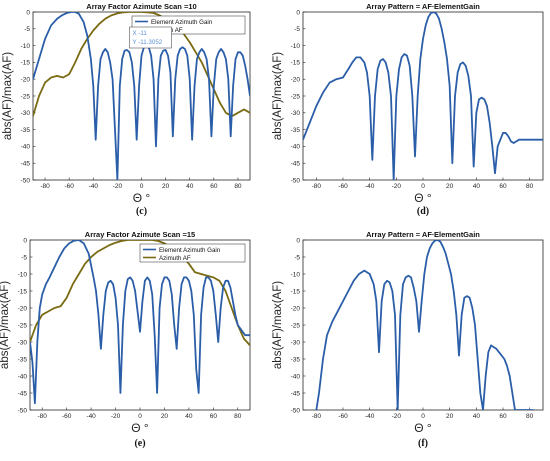  Describe the element at coordinates (423, 211) in the screenshot. I see `panel-caption: (d)` at that location.